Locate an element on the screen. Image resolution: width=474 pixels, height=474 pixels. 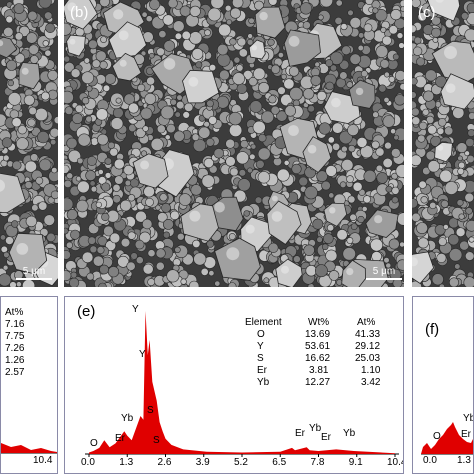
peak-label-o: O is located at coordinates (437, 436).